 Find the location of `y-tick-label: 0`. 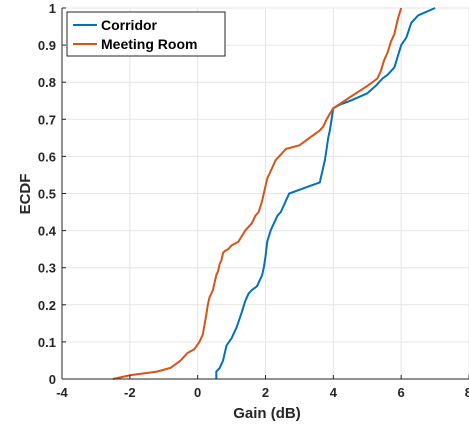

y-tick-label: 0 is located at coordinates (52, 379).